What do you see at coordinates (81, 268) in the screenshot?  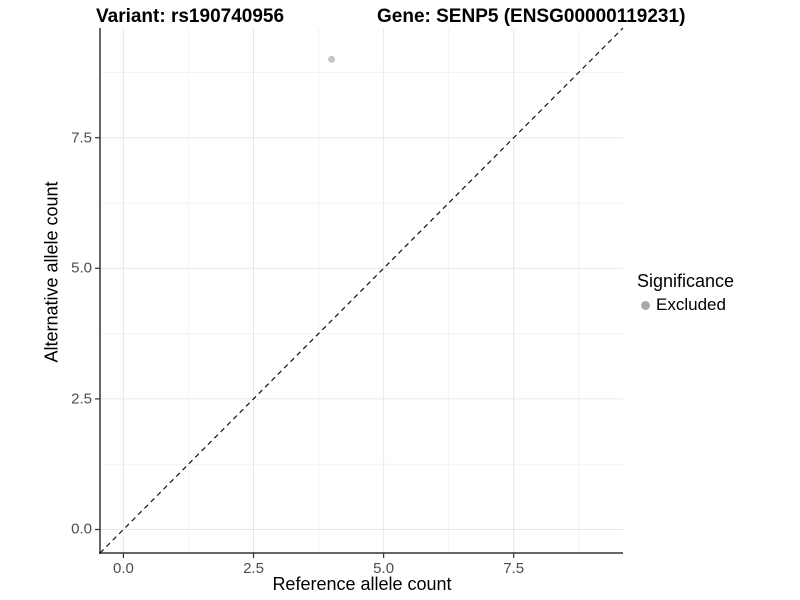 I see `y-tick-label: 5.0` at bounding box center [81, 268].